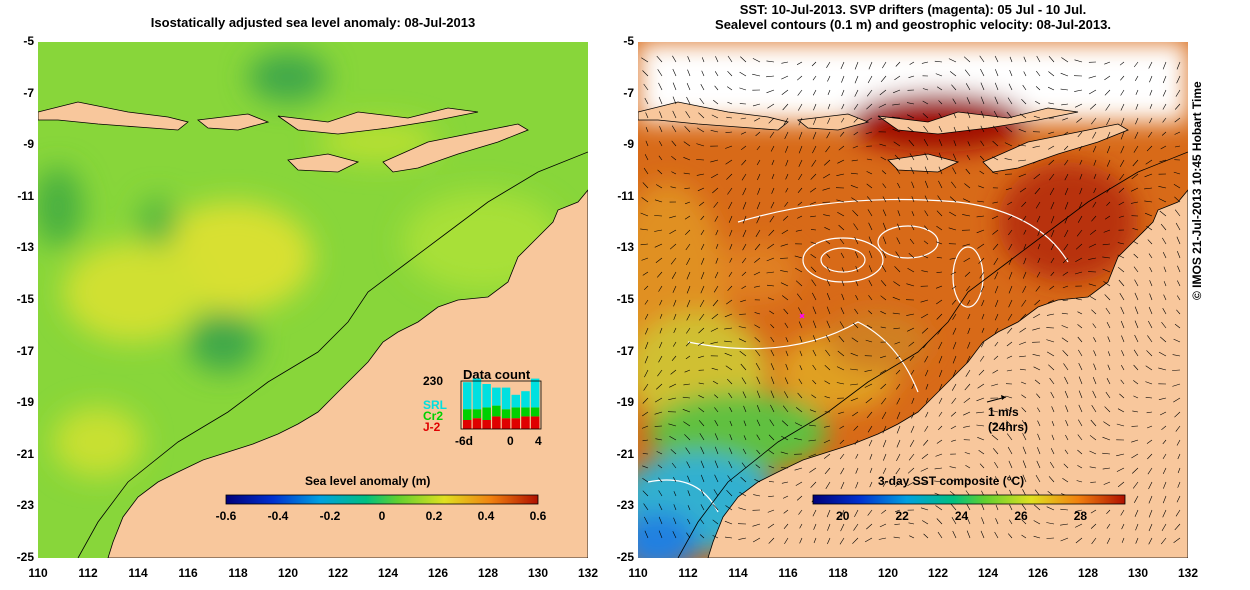 Image resolution: width=1250 pixels, height=590 pixels. What do you see at coordinates (535, 412) in the screenshot?
I see `data-count-bar` at bounding box center [535, 412].